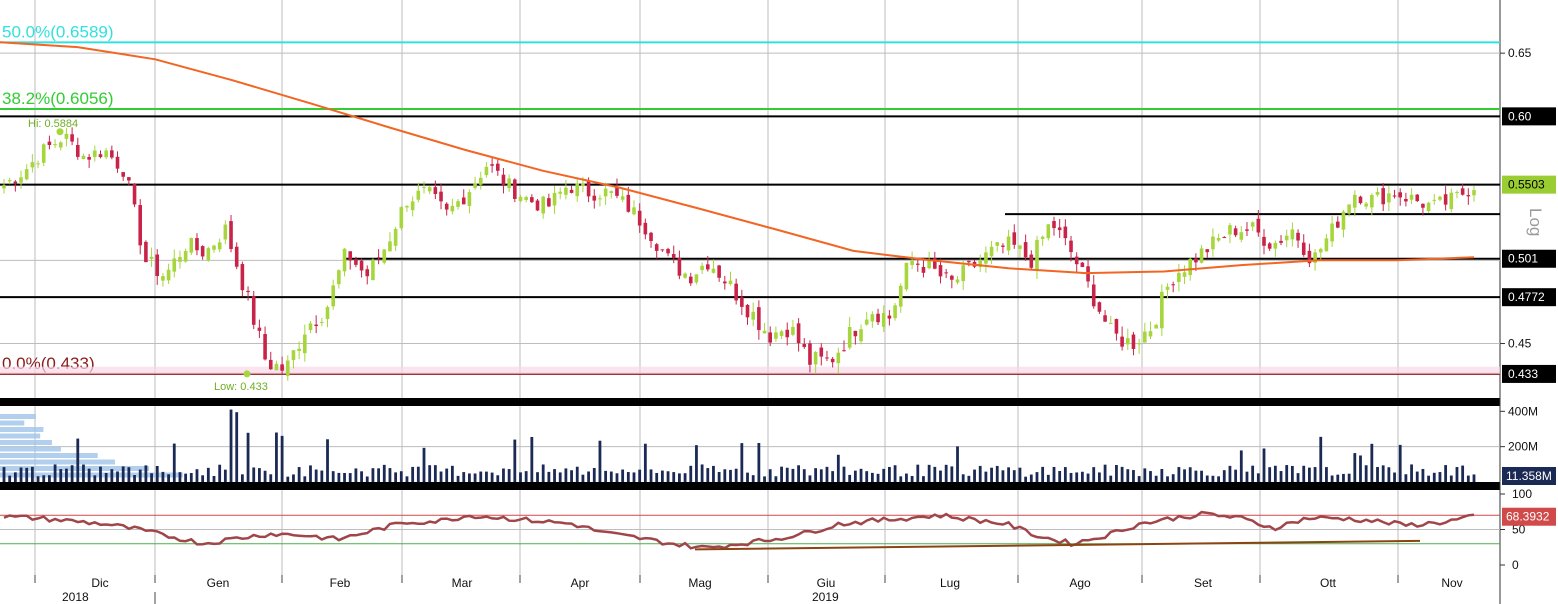 This screenshot has width=1558, height=604. I want to click on volume-tick-label: 400M, so click(1523, 411).